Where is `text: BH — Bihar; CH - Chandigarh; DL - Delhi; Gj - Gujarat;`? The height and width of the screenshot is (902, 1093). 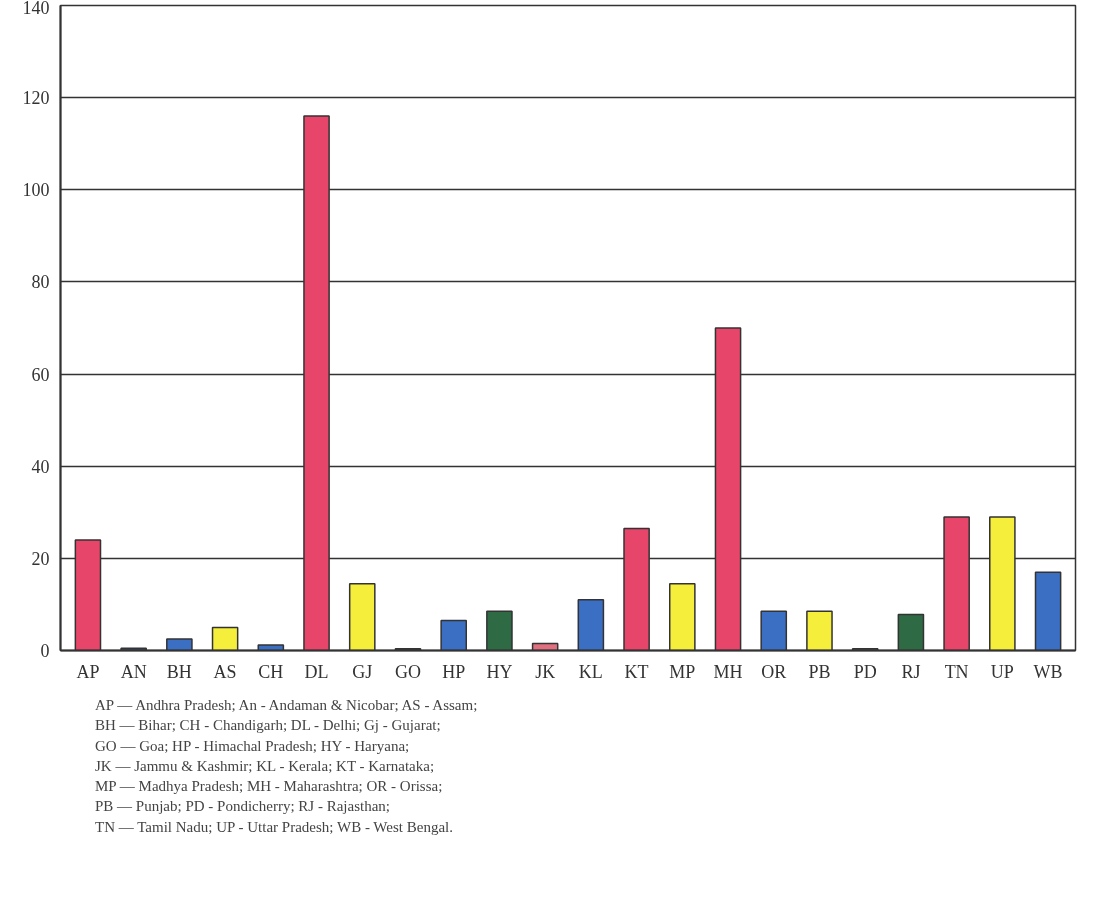 text: BH — Bihar; CH - Chandigarh; DL - Delhi; Gj - Gujarat; is located at coordinates (268, 725).